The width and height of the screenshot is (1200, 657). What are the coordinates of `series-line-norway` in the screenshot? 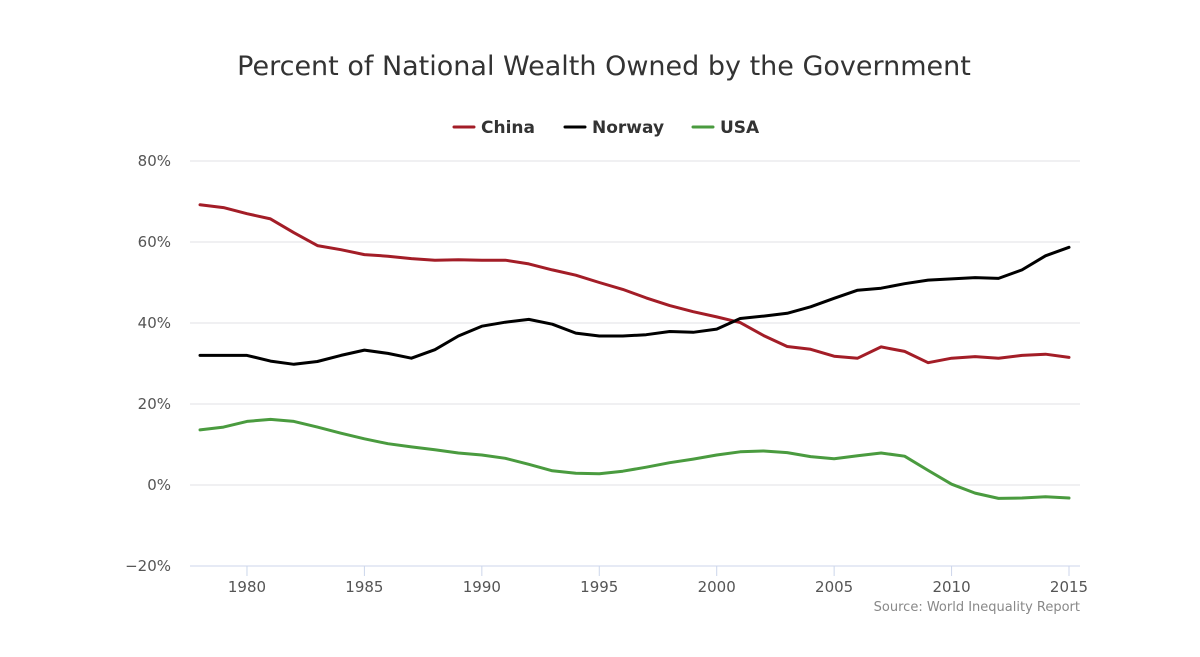 It's located at (634, 305).